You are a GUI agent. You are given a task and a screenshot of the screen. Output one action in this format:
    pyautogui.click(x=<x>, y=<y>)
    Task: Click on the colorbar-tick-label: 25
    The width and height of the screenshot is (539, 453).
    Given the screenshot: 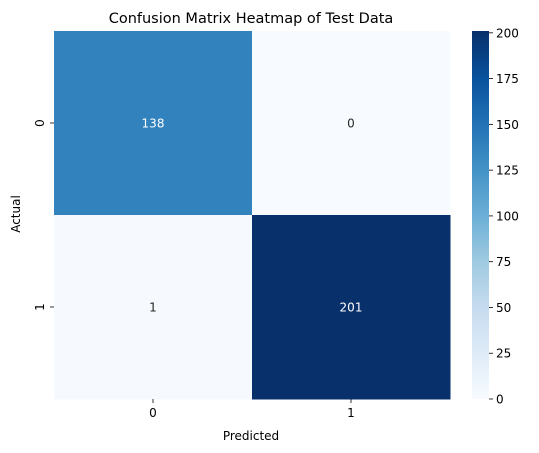 What is the action you would take?
    pyautogui.click(x=503, y=354)
    